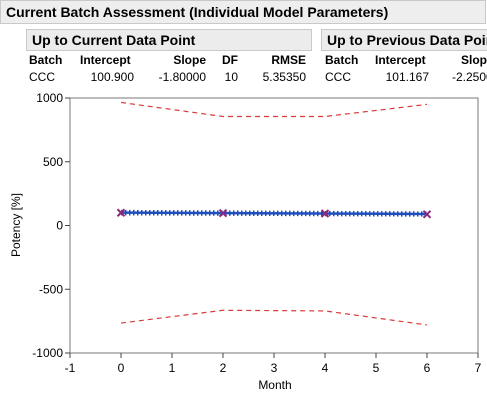  Describe the element at coordinates (274, 385) in the screenshot. I see `x-axis-label: Month` at that location.